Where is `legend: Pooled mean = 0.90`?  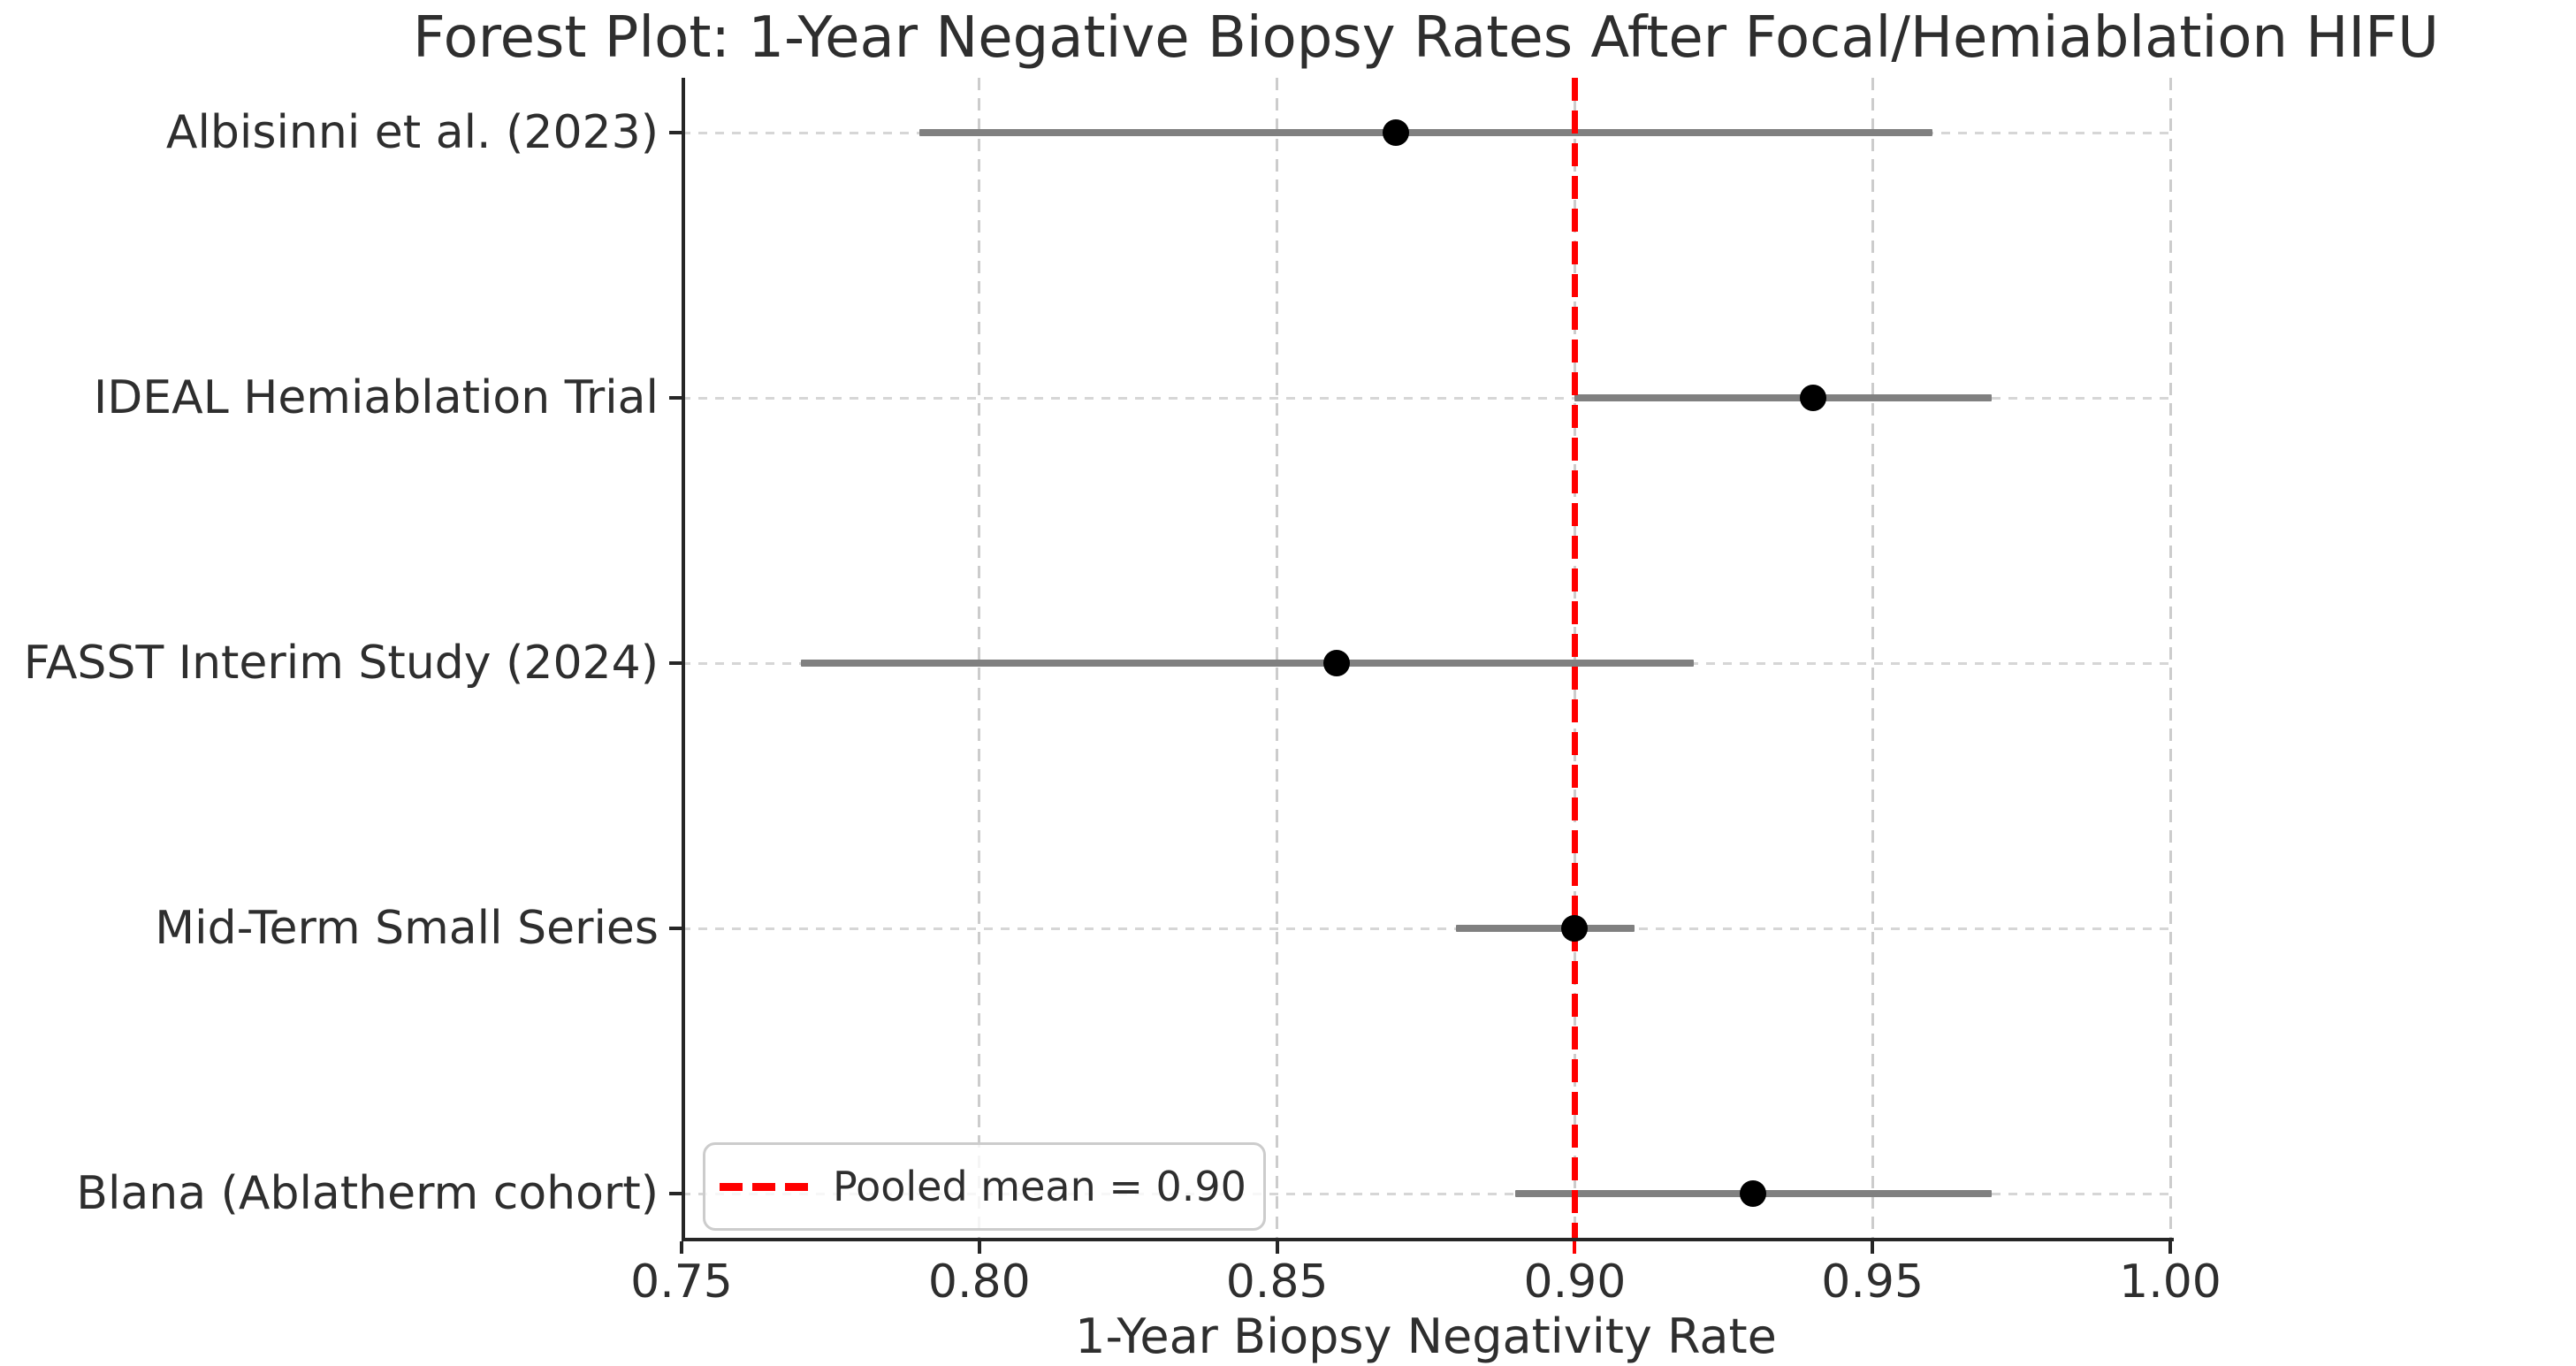 legend: Pooled mean = 0.90 is located at coordinates (984, 1187).